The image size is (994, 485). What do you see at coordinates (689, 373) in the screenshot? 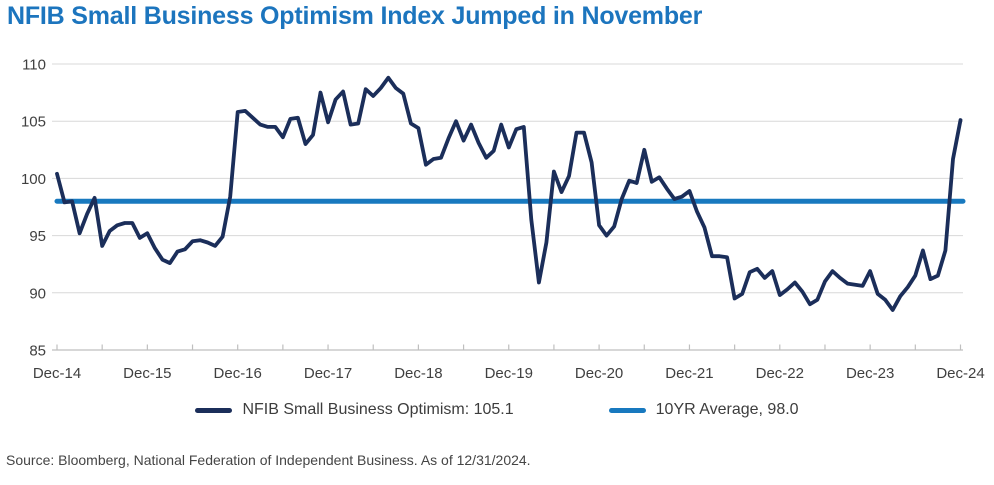
I see `svg-text: Dec-21` at bounding box center [689, 373].